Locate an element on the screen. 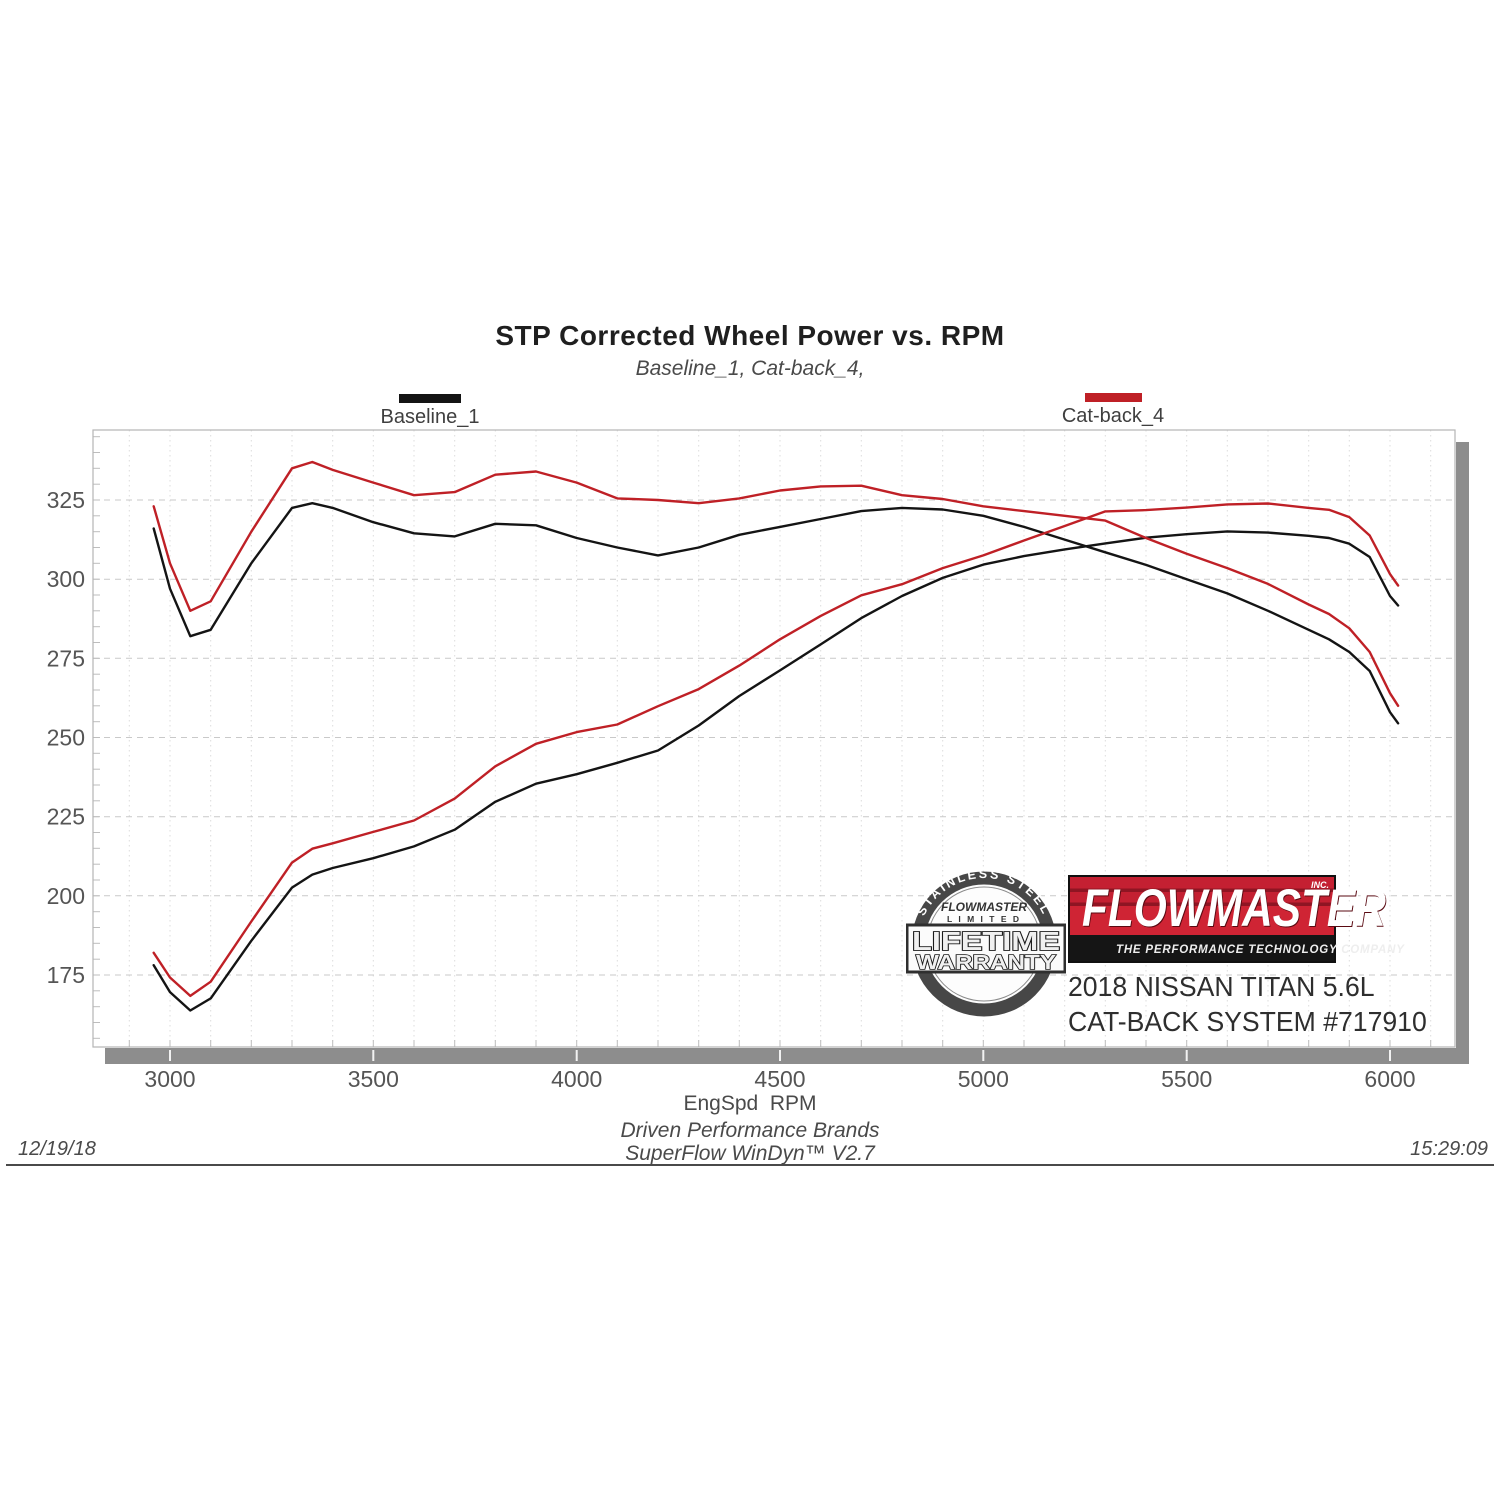  footer-brand: Driven Performance Brands is located at coordinates (750, 1130).